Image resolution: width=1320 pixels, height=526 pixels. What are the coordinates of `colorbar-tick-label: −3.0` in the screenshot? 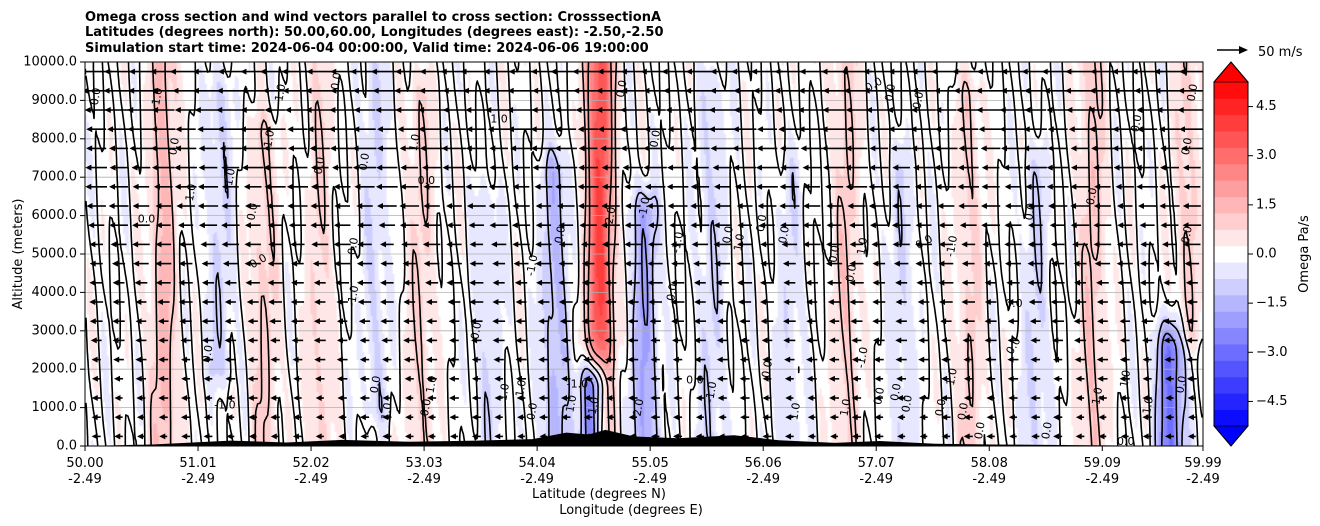 It's located at (1272, 352).